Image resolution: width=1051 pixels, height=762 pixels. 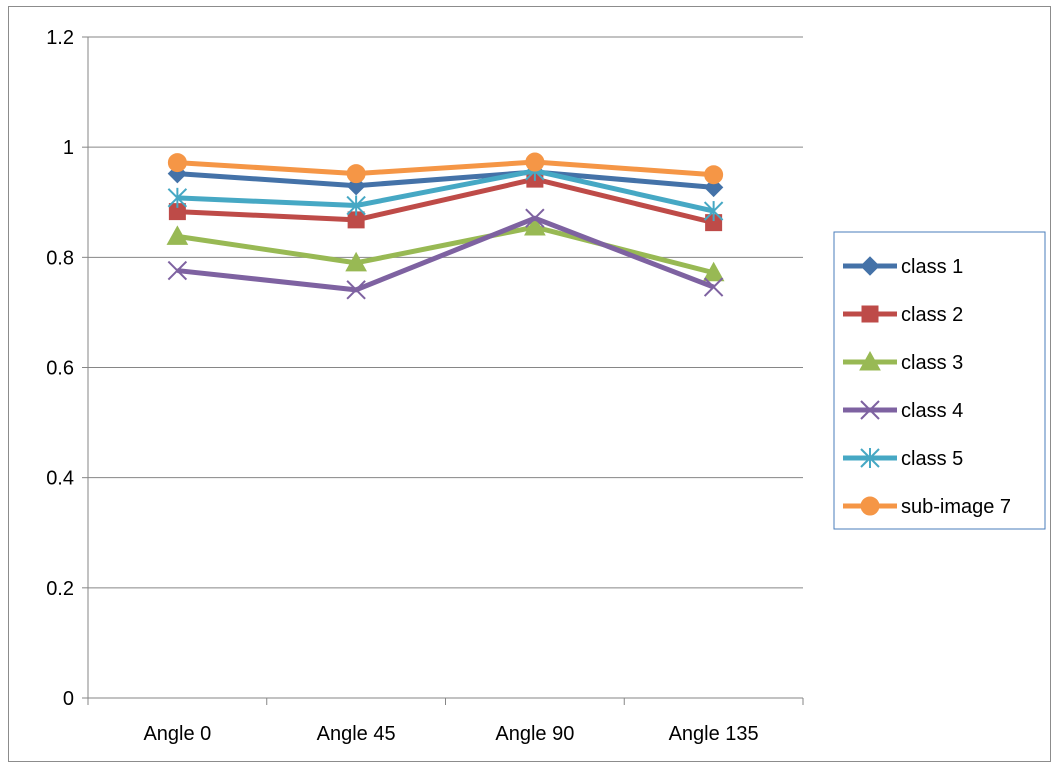 I want to click on y-tick-label: 0, so click(x=68, y=699).